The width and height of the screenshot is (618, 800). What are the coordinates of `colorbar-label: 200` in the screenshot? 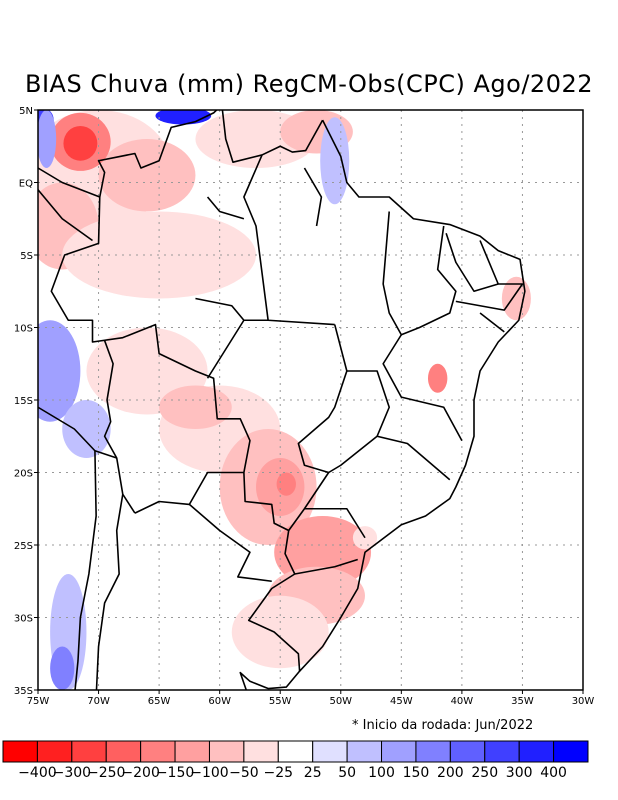 It's located at (450, 773).